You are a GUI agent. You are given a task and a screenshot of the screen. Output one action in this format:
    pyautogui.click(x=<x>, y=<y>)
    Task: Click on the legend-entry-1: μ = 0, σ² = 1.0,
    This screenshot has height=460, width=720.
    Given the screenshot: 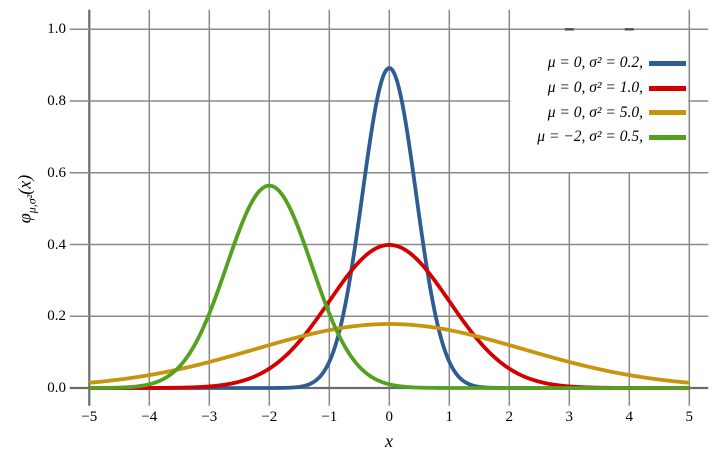 What is the action you would take?
    pyautogui.click(x=611, y=88)
    